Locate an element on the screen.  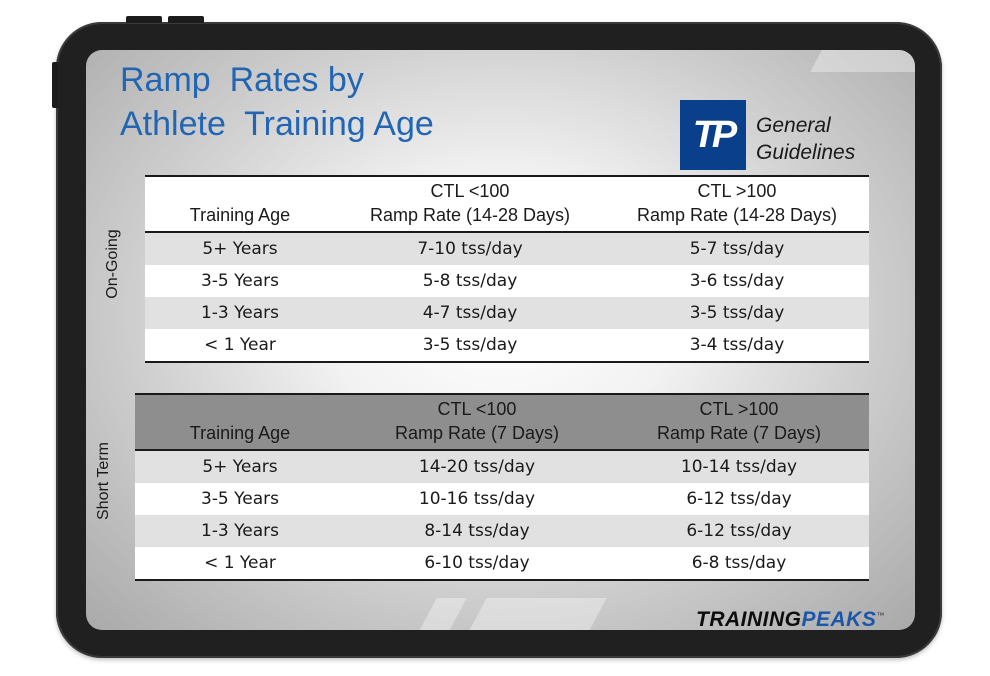
cell-high: 3-6 tss/day is located at coordinates (737, 281).